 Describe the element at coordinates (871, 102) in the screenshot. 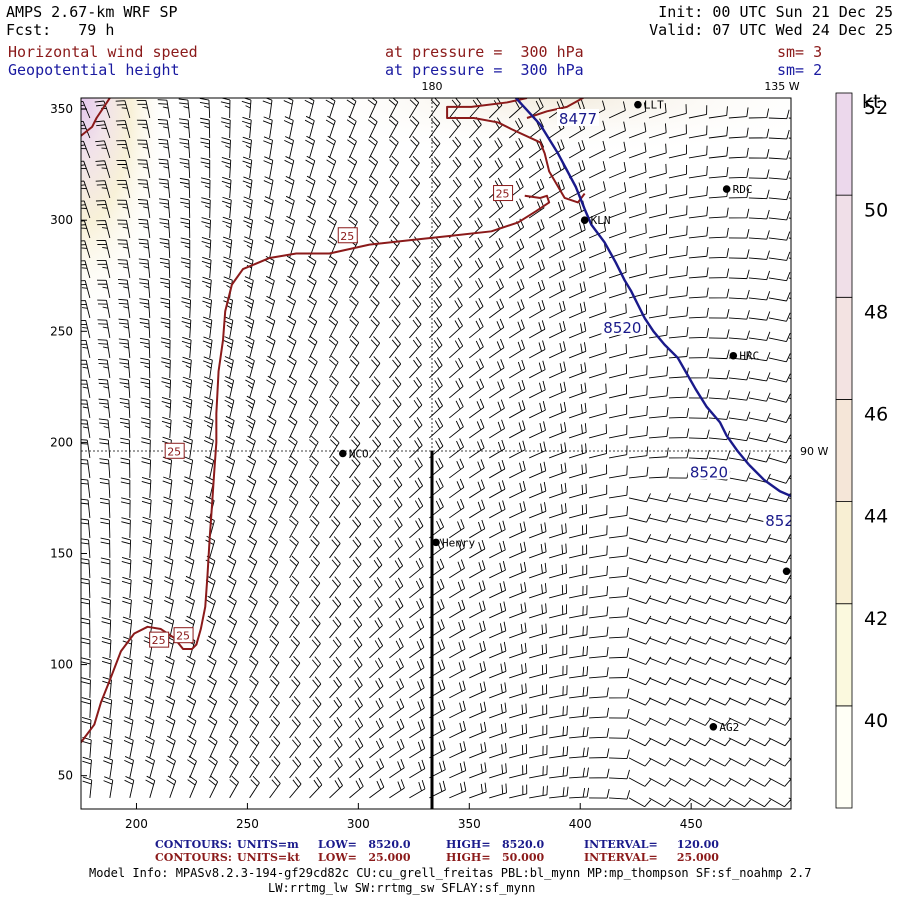

I see `colorbar-unit: kt` at that location.